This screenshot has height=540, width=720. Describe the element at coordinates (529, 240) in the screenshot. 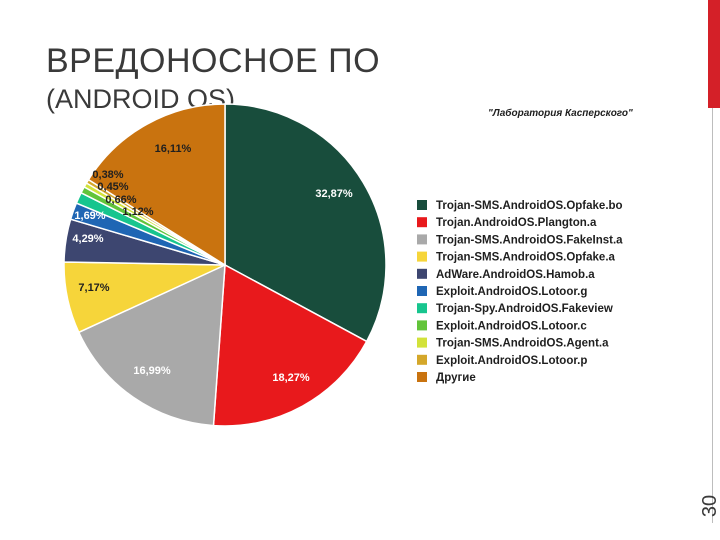

I see `legend-entry: Trojan-SMS.AndroidOS.FakeInst.a` at that location.